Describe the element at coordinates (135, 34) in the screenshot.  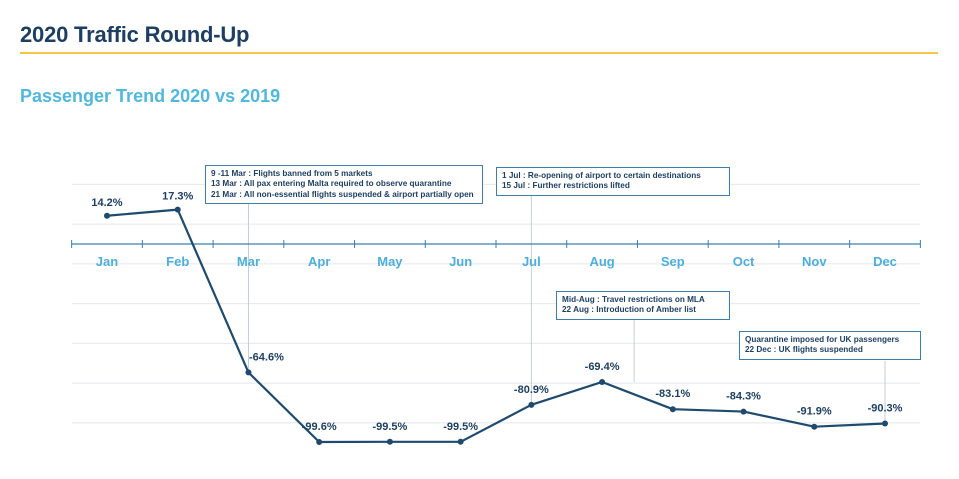
I see `page-title: 2020 Traffic Round-Up` at that location.